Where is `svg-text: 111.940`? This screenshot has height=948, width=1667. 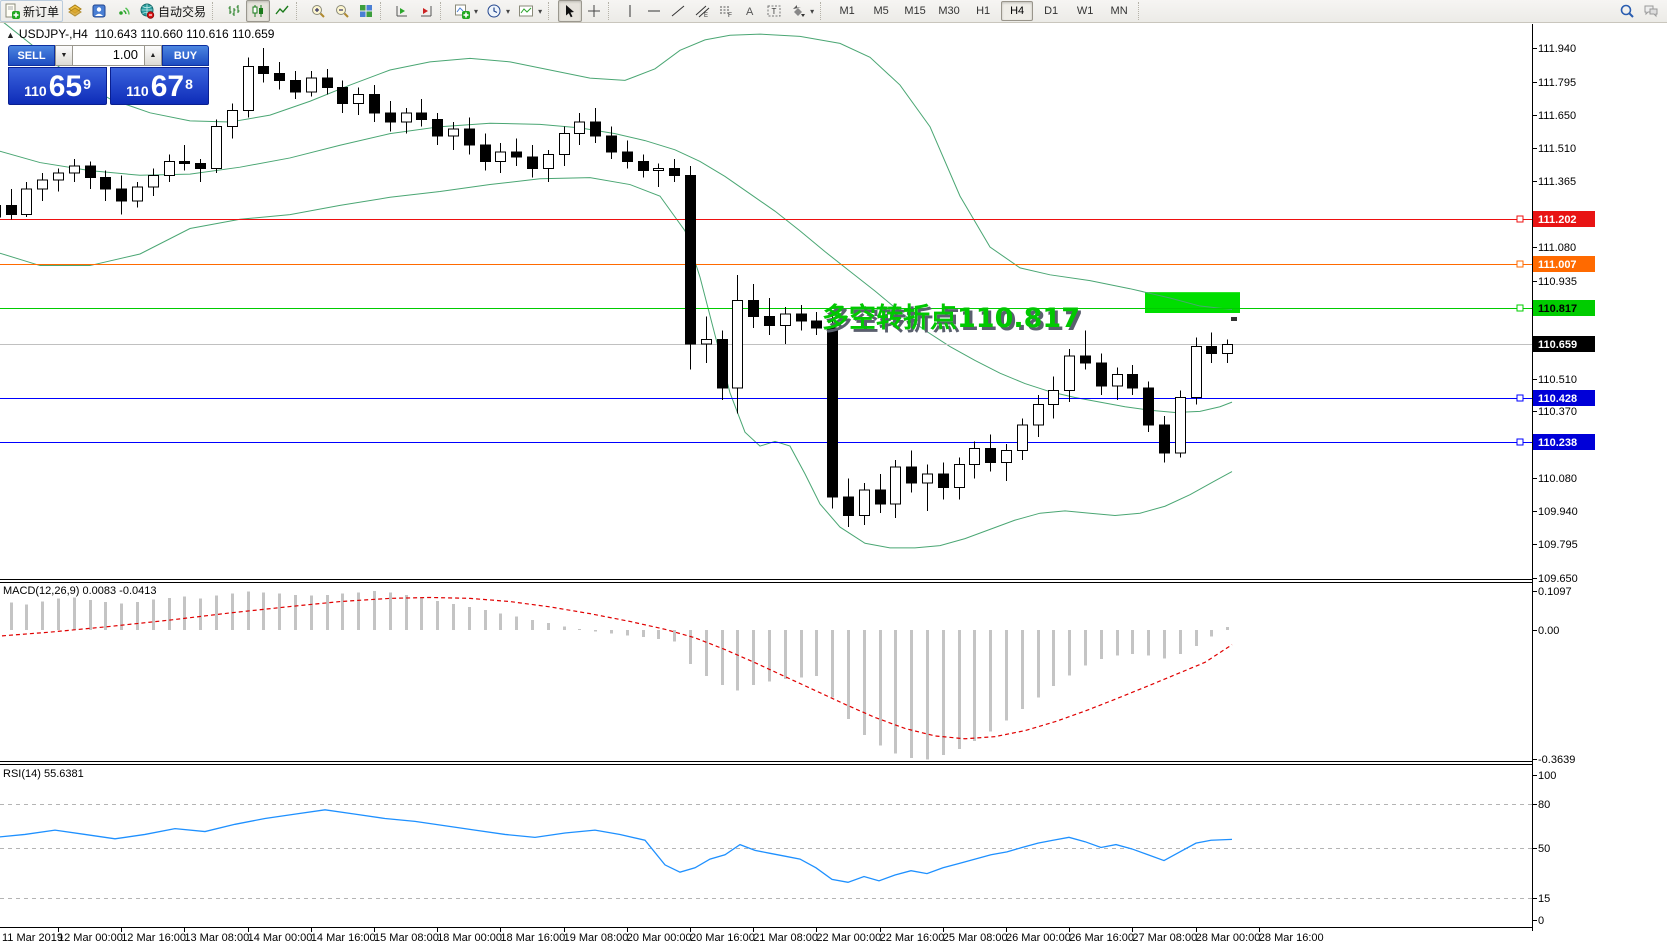
svg-text: 111.940 is located at coordinates (1557, 49).